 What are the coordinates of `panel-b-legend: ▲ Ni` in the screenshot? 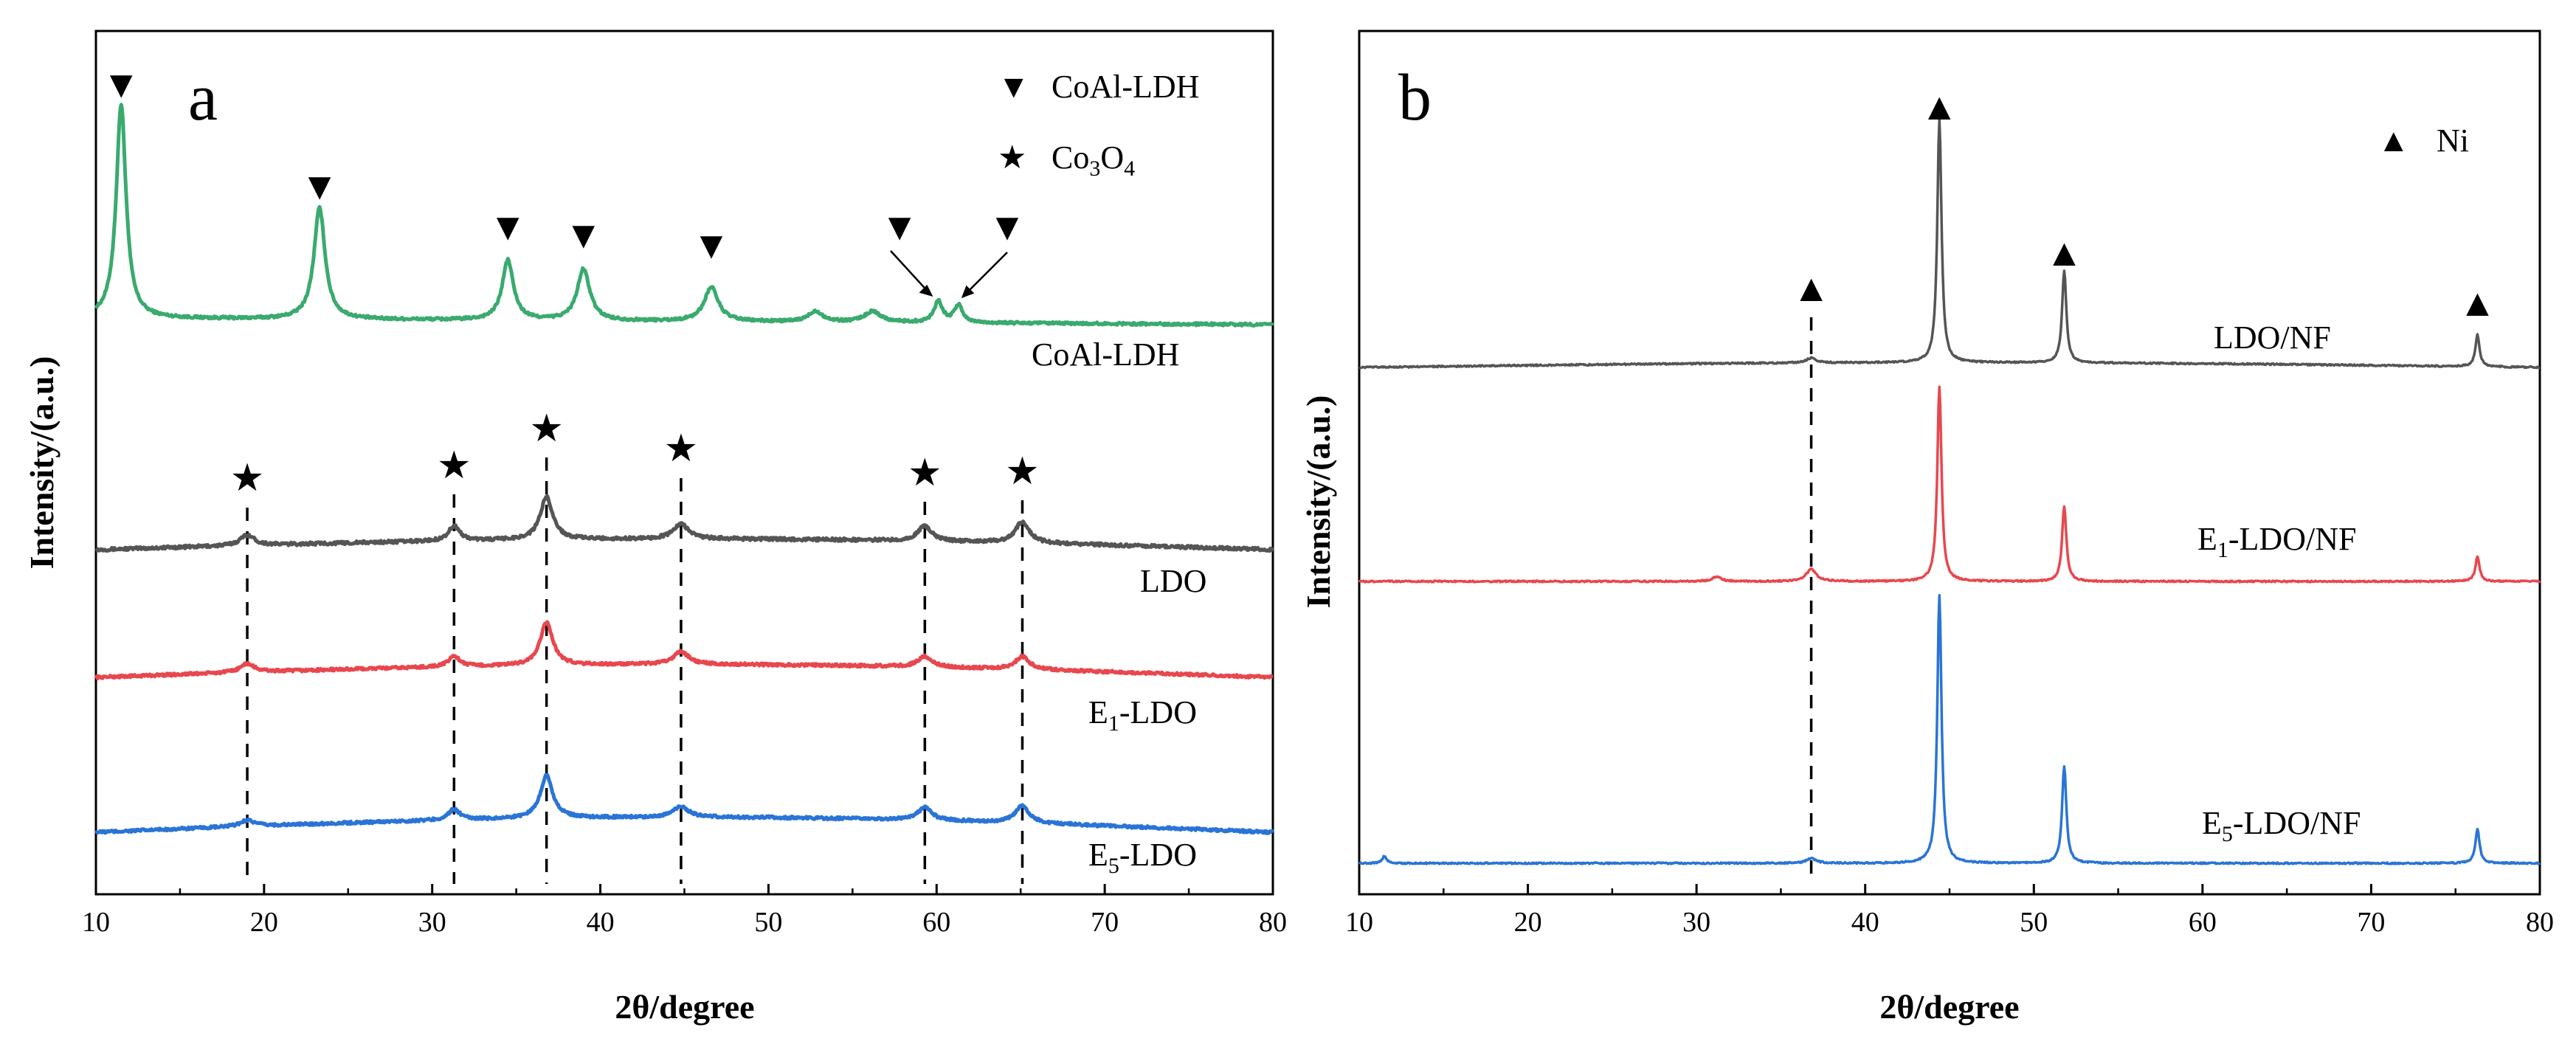 It's located at (2423, 140).